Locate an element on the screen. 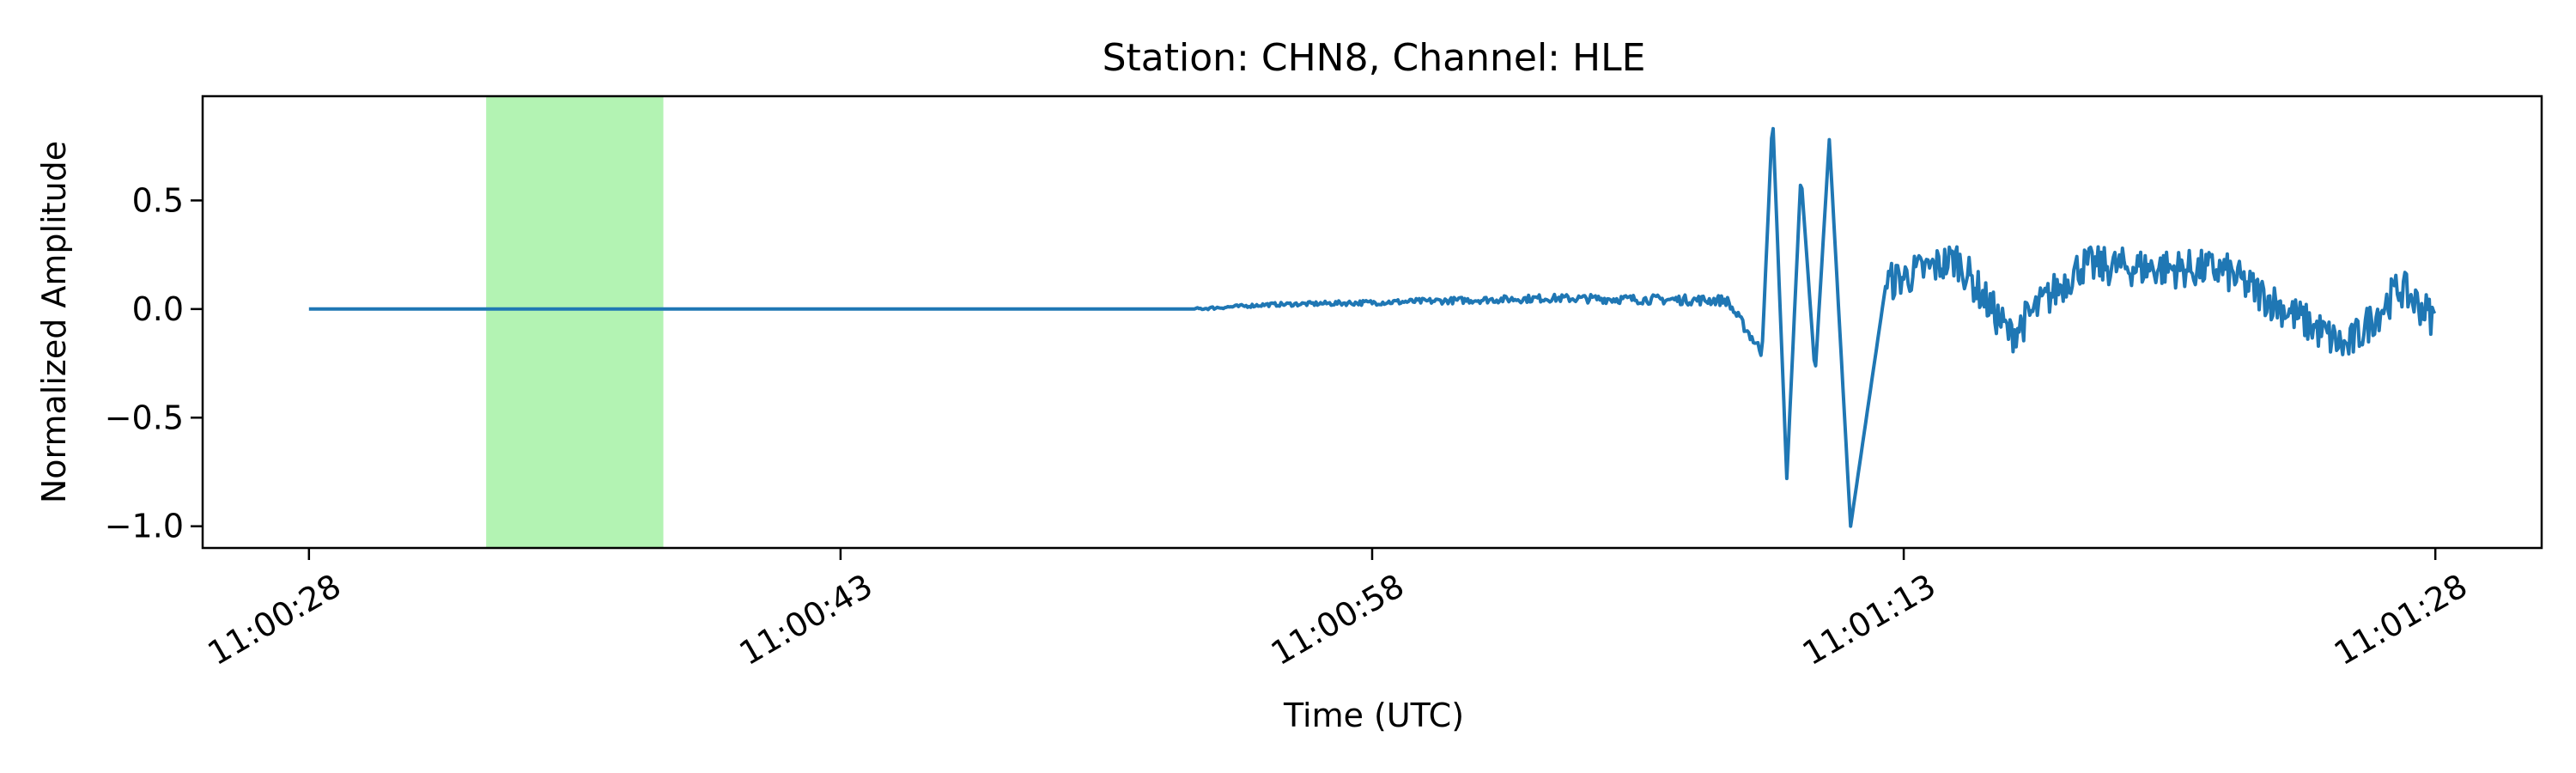  highlight-span is located at coordinates (575, 322).